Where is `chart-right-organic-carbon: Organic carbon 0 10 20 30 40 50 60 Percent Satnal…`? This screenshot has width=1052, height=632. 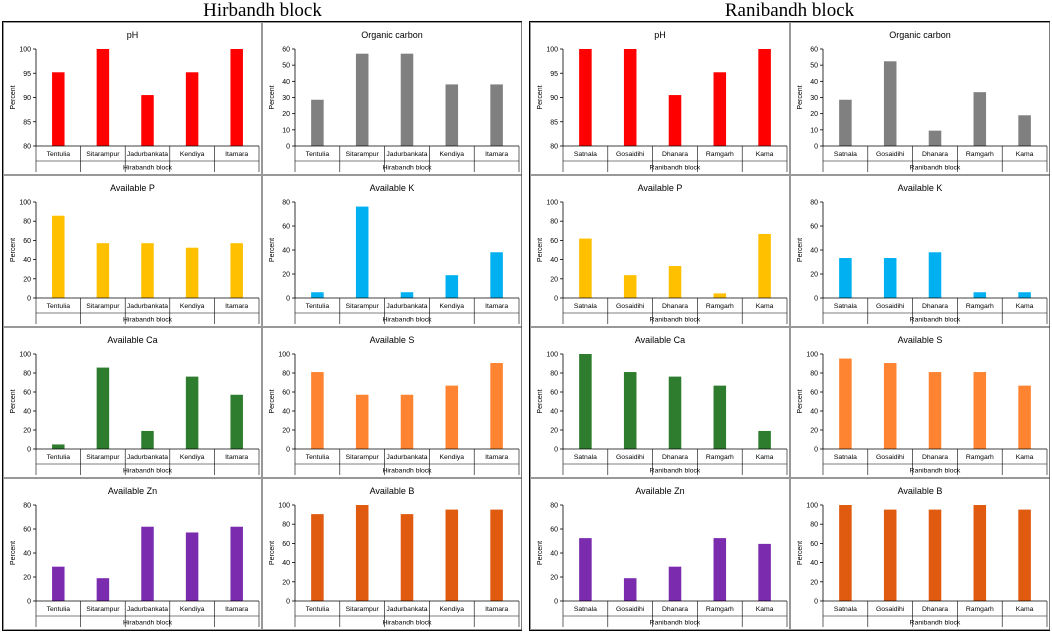
chart-right-organic-carbon: Organic carbon 0 10 20 30 40 50 60 Percent Satnal… is located at coordinates (920, 98).